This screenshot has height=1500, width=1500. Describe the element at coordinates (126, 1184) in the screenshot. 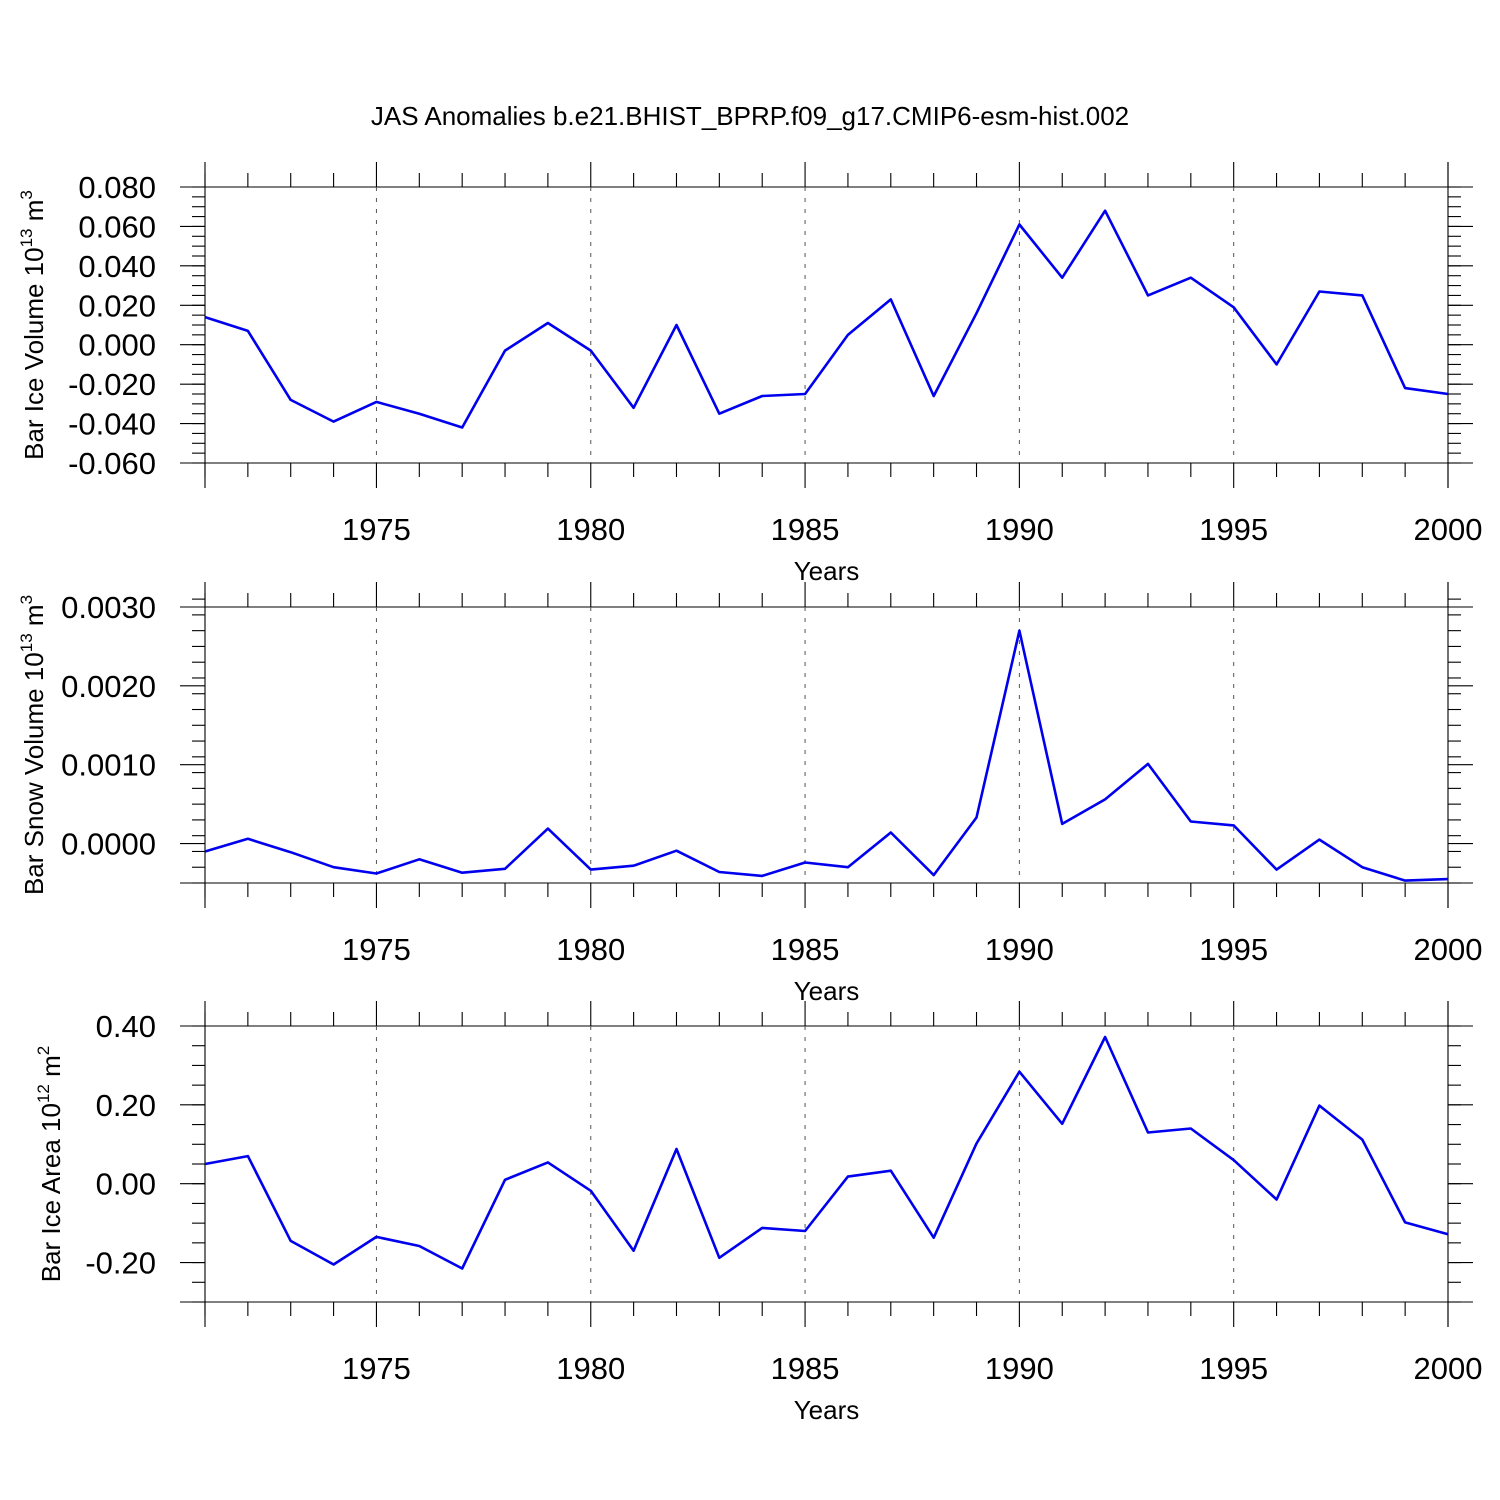

I see `y-tick-label: 0.00` at that location.